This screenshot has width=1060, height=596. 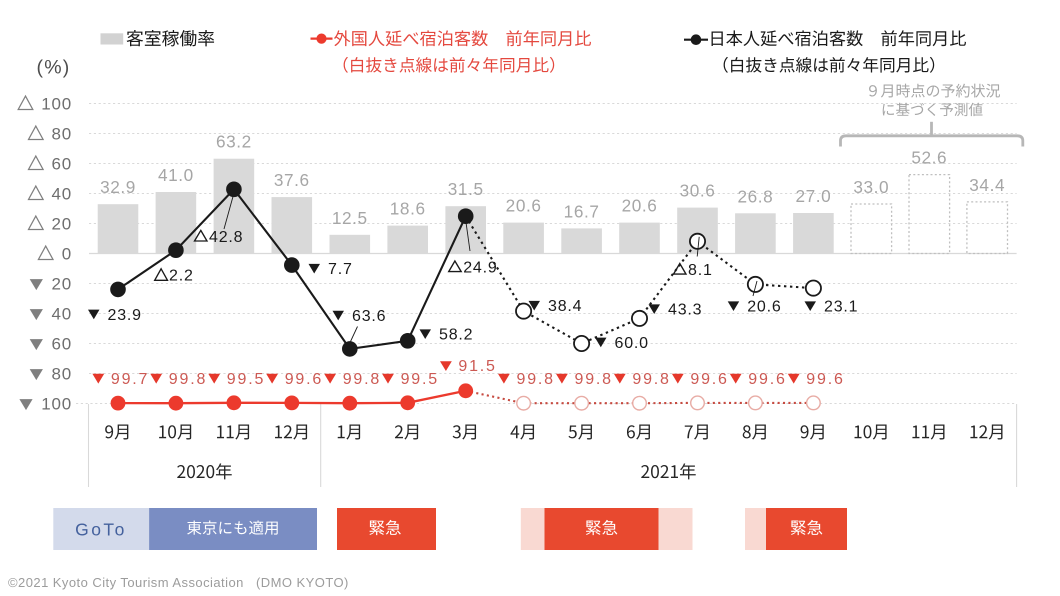 I want to click on svg-text: 8.1, so click(x=700, y=270).